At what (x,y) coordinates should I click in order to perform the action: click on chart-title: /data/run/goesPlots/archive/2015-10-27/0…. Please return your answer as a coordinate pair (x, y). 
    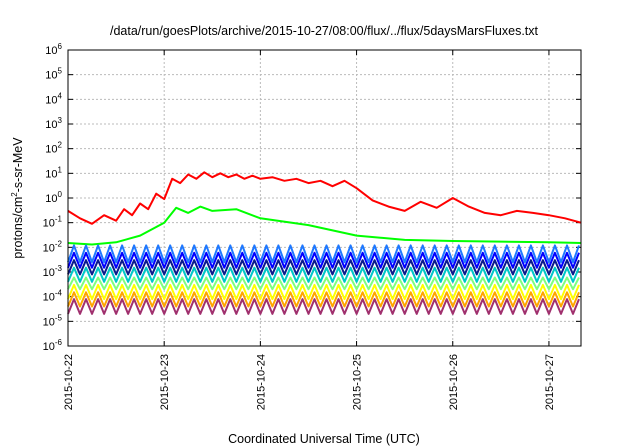
    Looking at the image, I should click on (324, 31).